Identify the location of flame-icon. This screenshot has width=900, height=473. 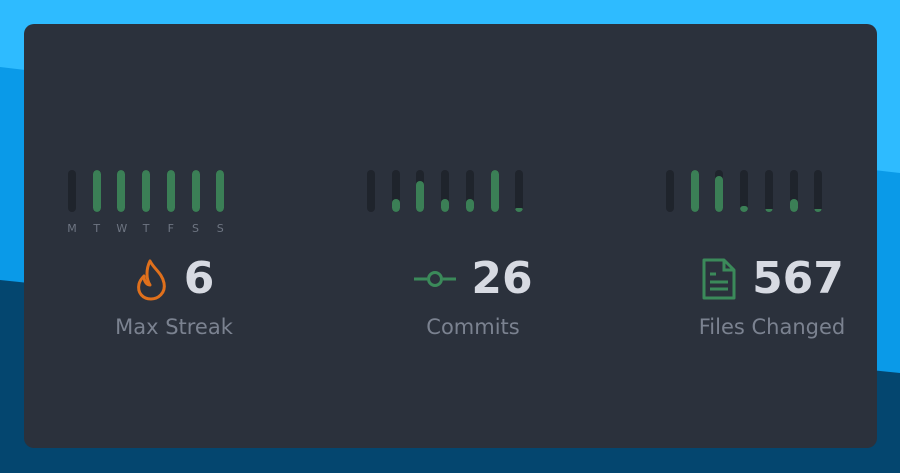
(151, 280).